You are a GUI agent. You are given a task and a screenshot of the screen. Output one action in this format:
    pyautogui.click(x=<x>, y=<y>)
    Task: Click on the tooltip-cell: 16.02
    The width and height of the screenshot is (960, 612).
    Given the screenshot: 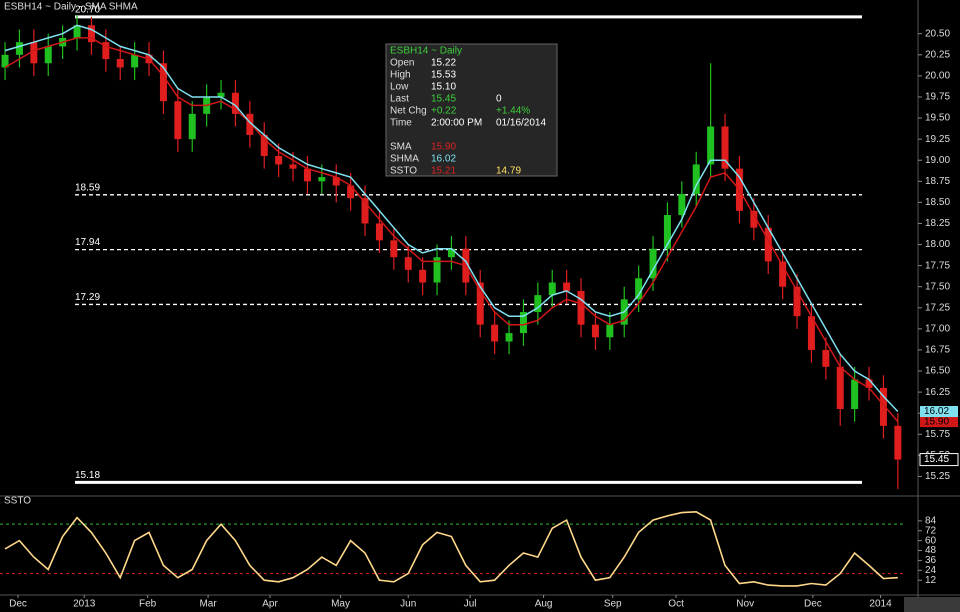 What is the action you would take?
    pyautogui.click(x=443, y=159)
    